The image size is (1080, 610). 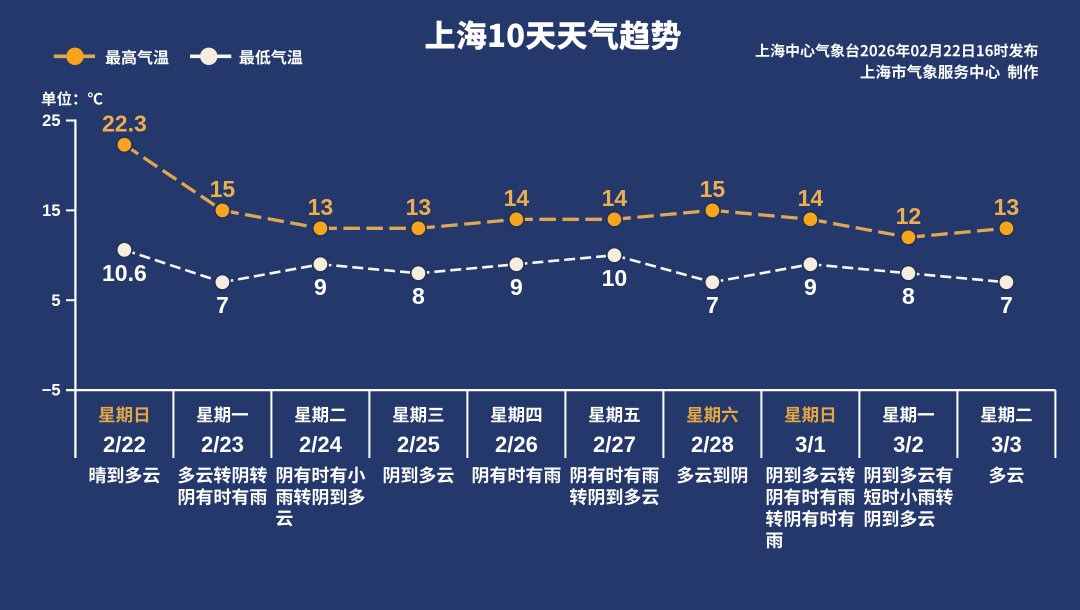 What do you see at coordinates (712, 444) in the screenshot?
I see `svg-text: 2/28` at bounding box center [712, 444].